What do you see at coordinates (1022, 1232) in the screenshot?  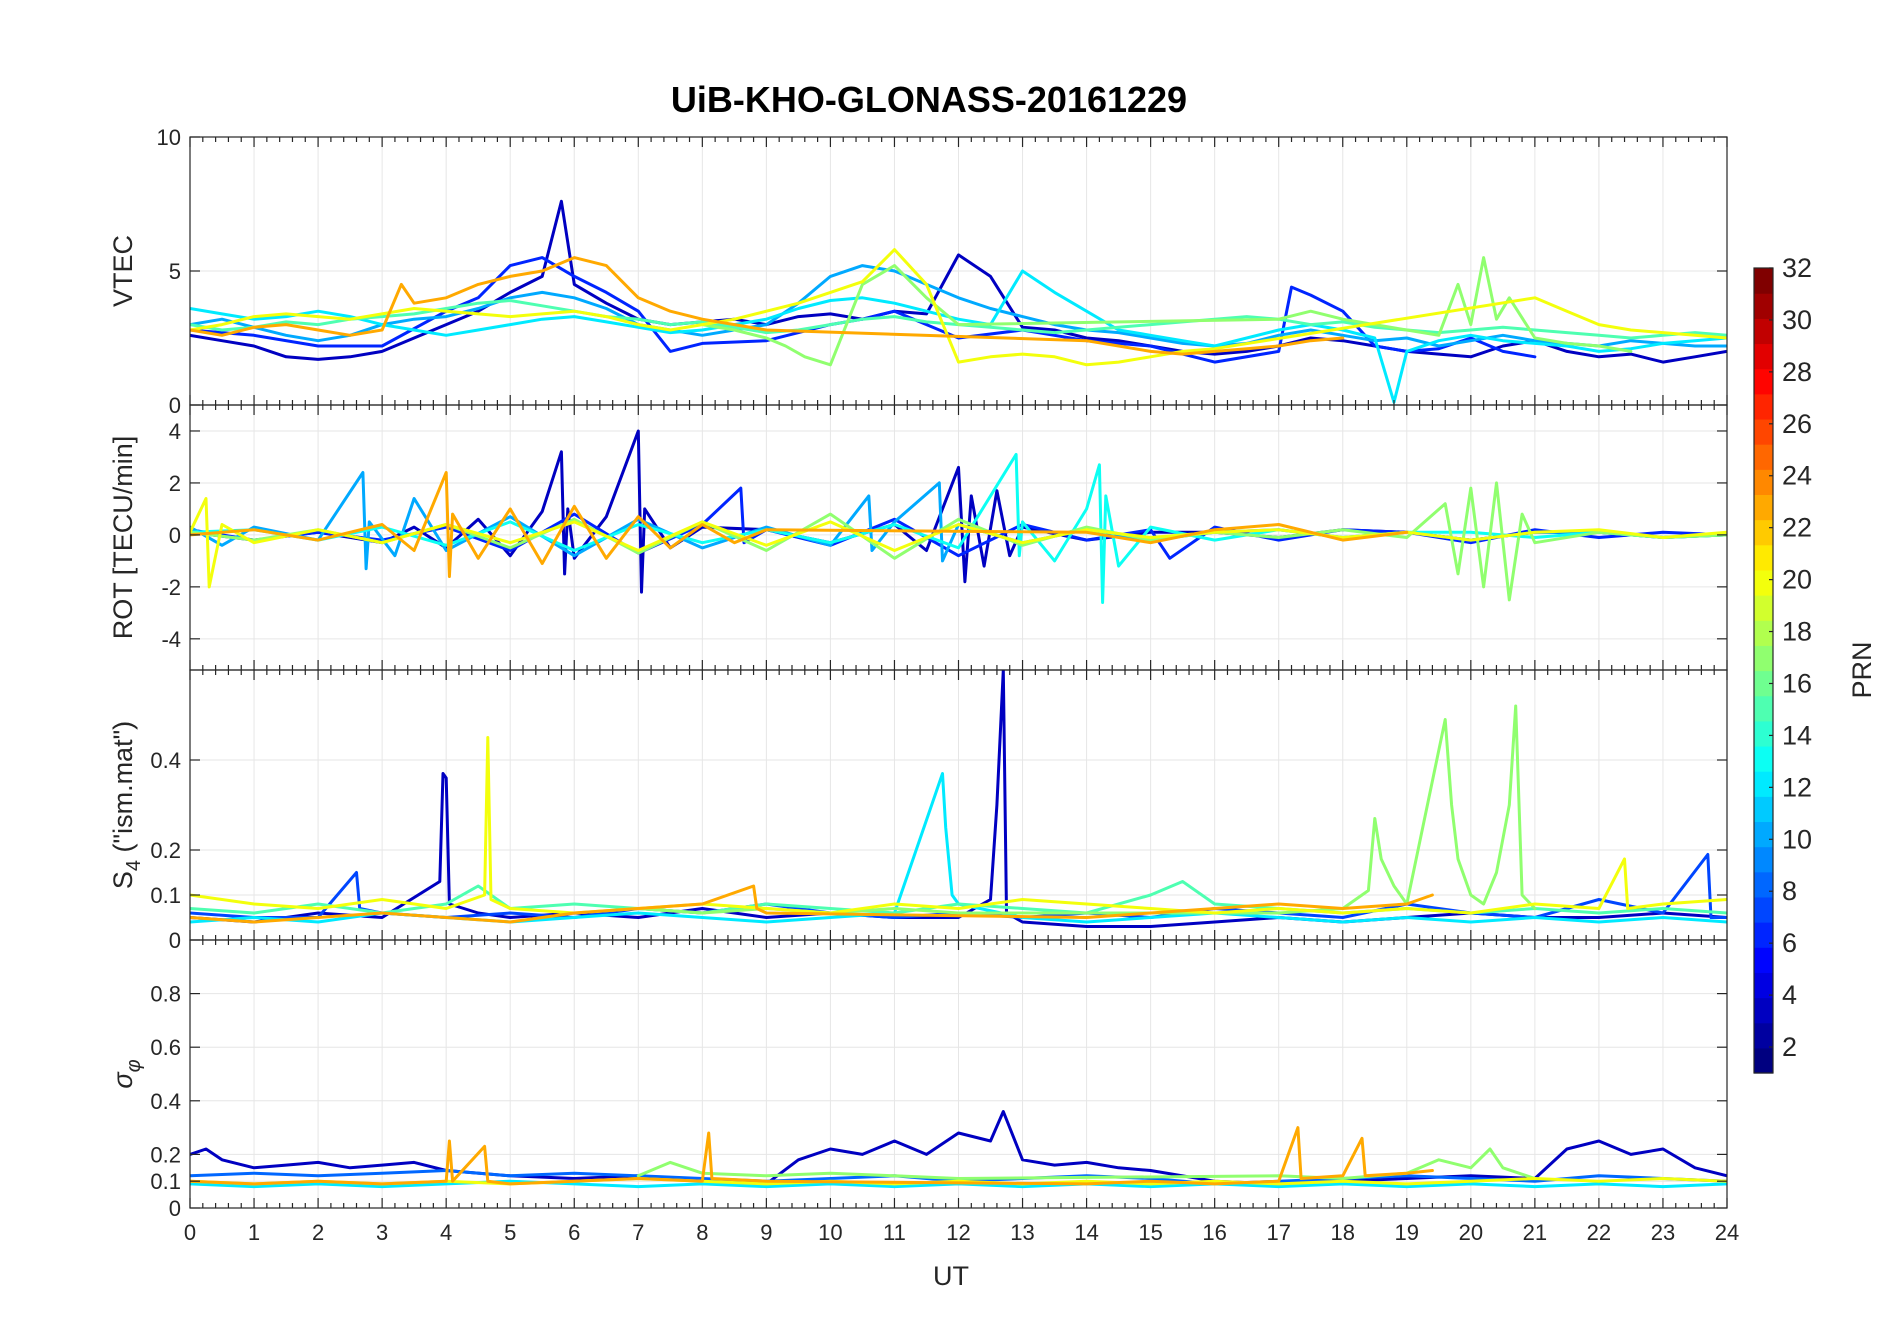 I see `x-tick-label: 13` at bounding box center [1022, 1232].